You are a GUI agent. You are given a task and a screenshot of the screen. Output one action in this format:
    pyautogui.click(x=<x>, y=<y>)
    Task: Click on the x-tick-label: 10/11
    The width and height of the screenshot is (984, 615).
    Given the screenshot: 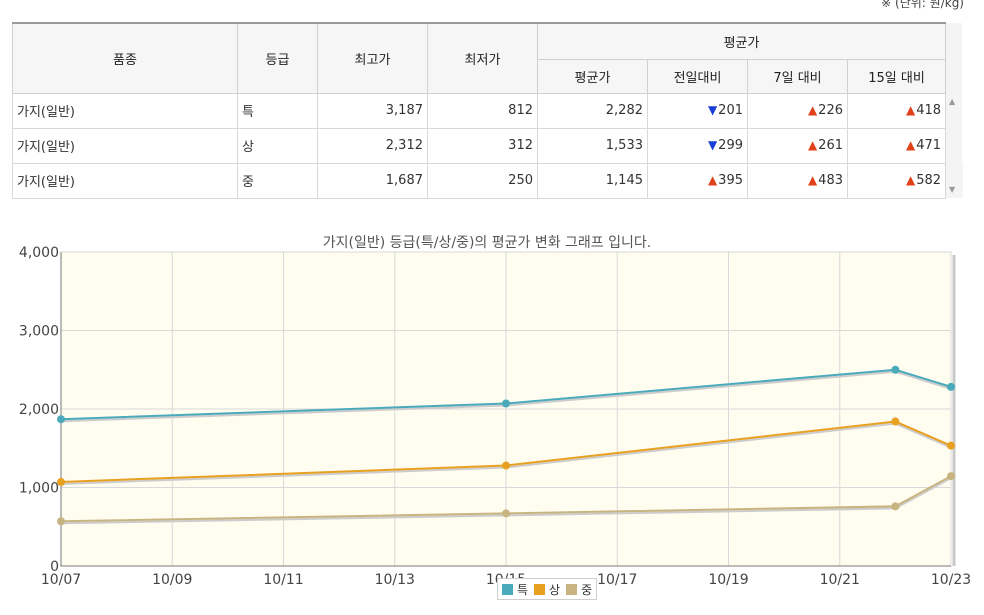 What is the action you would take?
    pyautogui.click(x=283, y=580)
    